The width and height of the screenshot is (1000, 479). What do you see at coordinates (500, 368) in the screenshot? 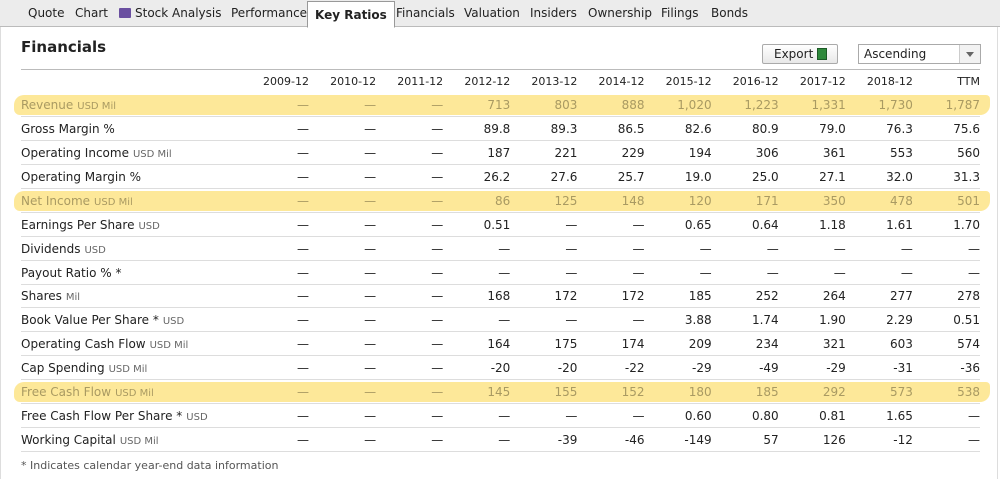
I see `value-cell: -20` at bounding box center [500, 368].